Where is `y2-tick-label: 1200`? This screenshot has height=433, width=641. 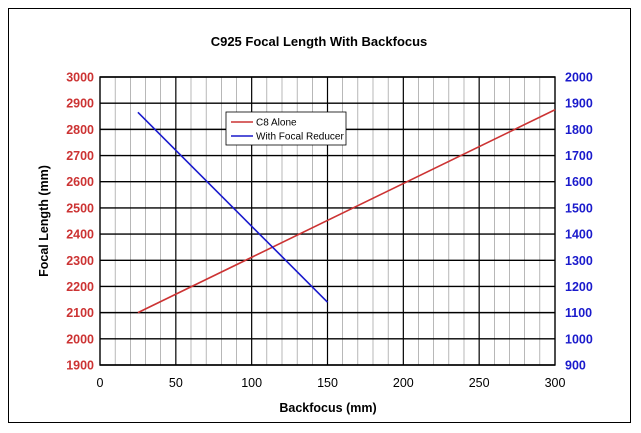
y2-tick-label: 1200 is located at coordinates (579, 287).